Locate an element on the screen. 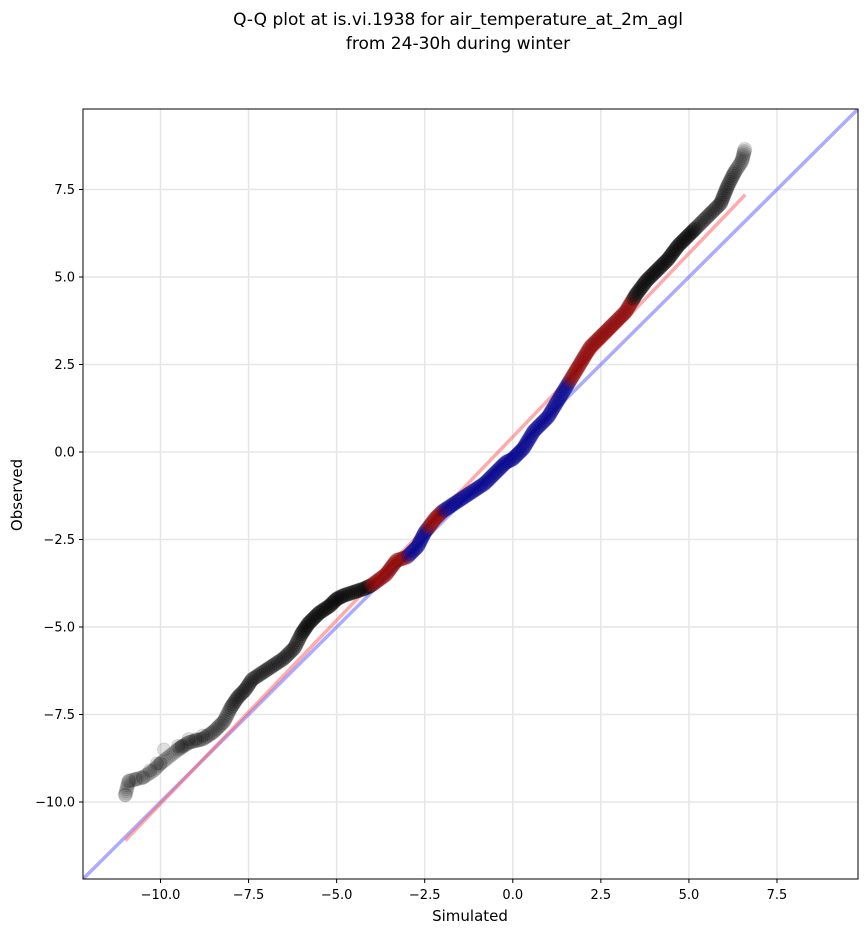 Image resolution: width=867 pixels, height=934 pixels. y-tick-label: −2.5 is located at coordinates (59, 540).